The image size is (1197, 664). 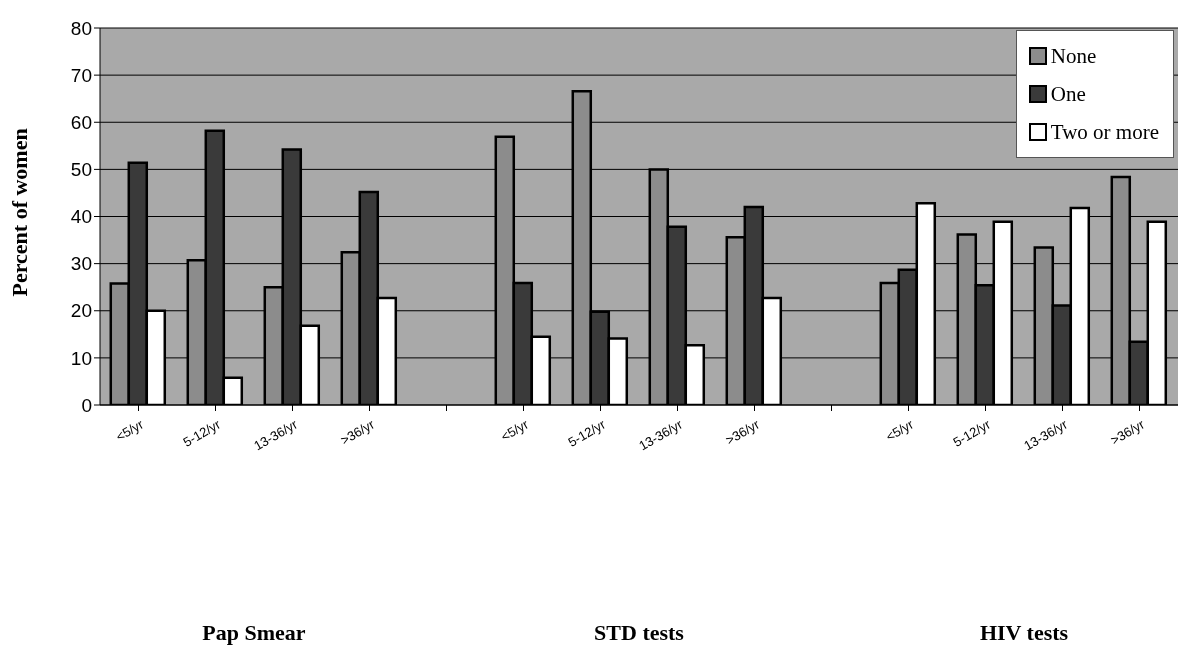 I want to click on y-tick-label: 10, so click(x=81, y=358).